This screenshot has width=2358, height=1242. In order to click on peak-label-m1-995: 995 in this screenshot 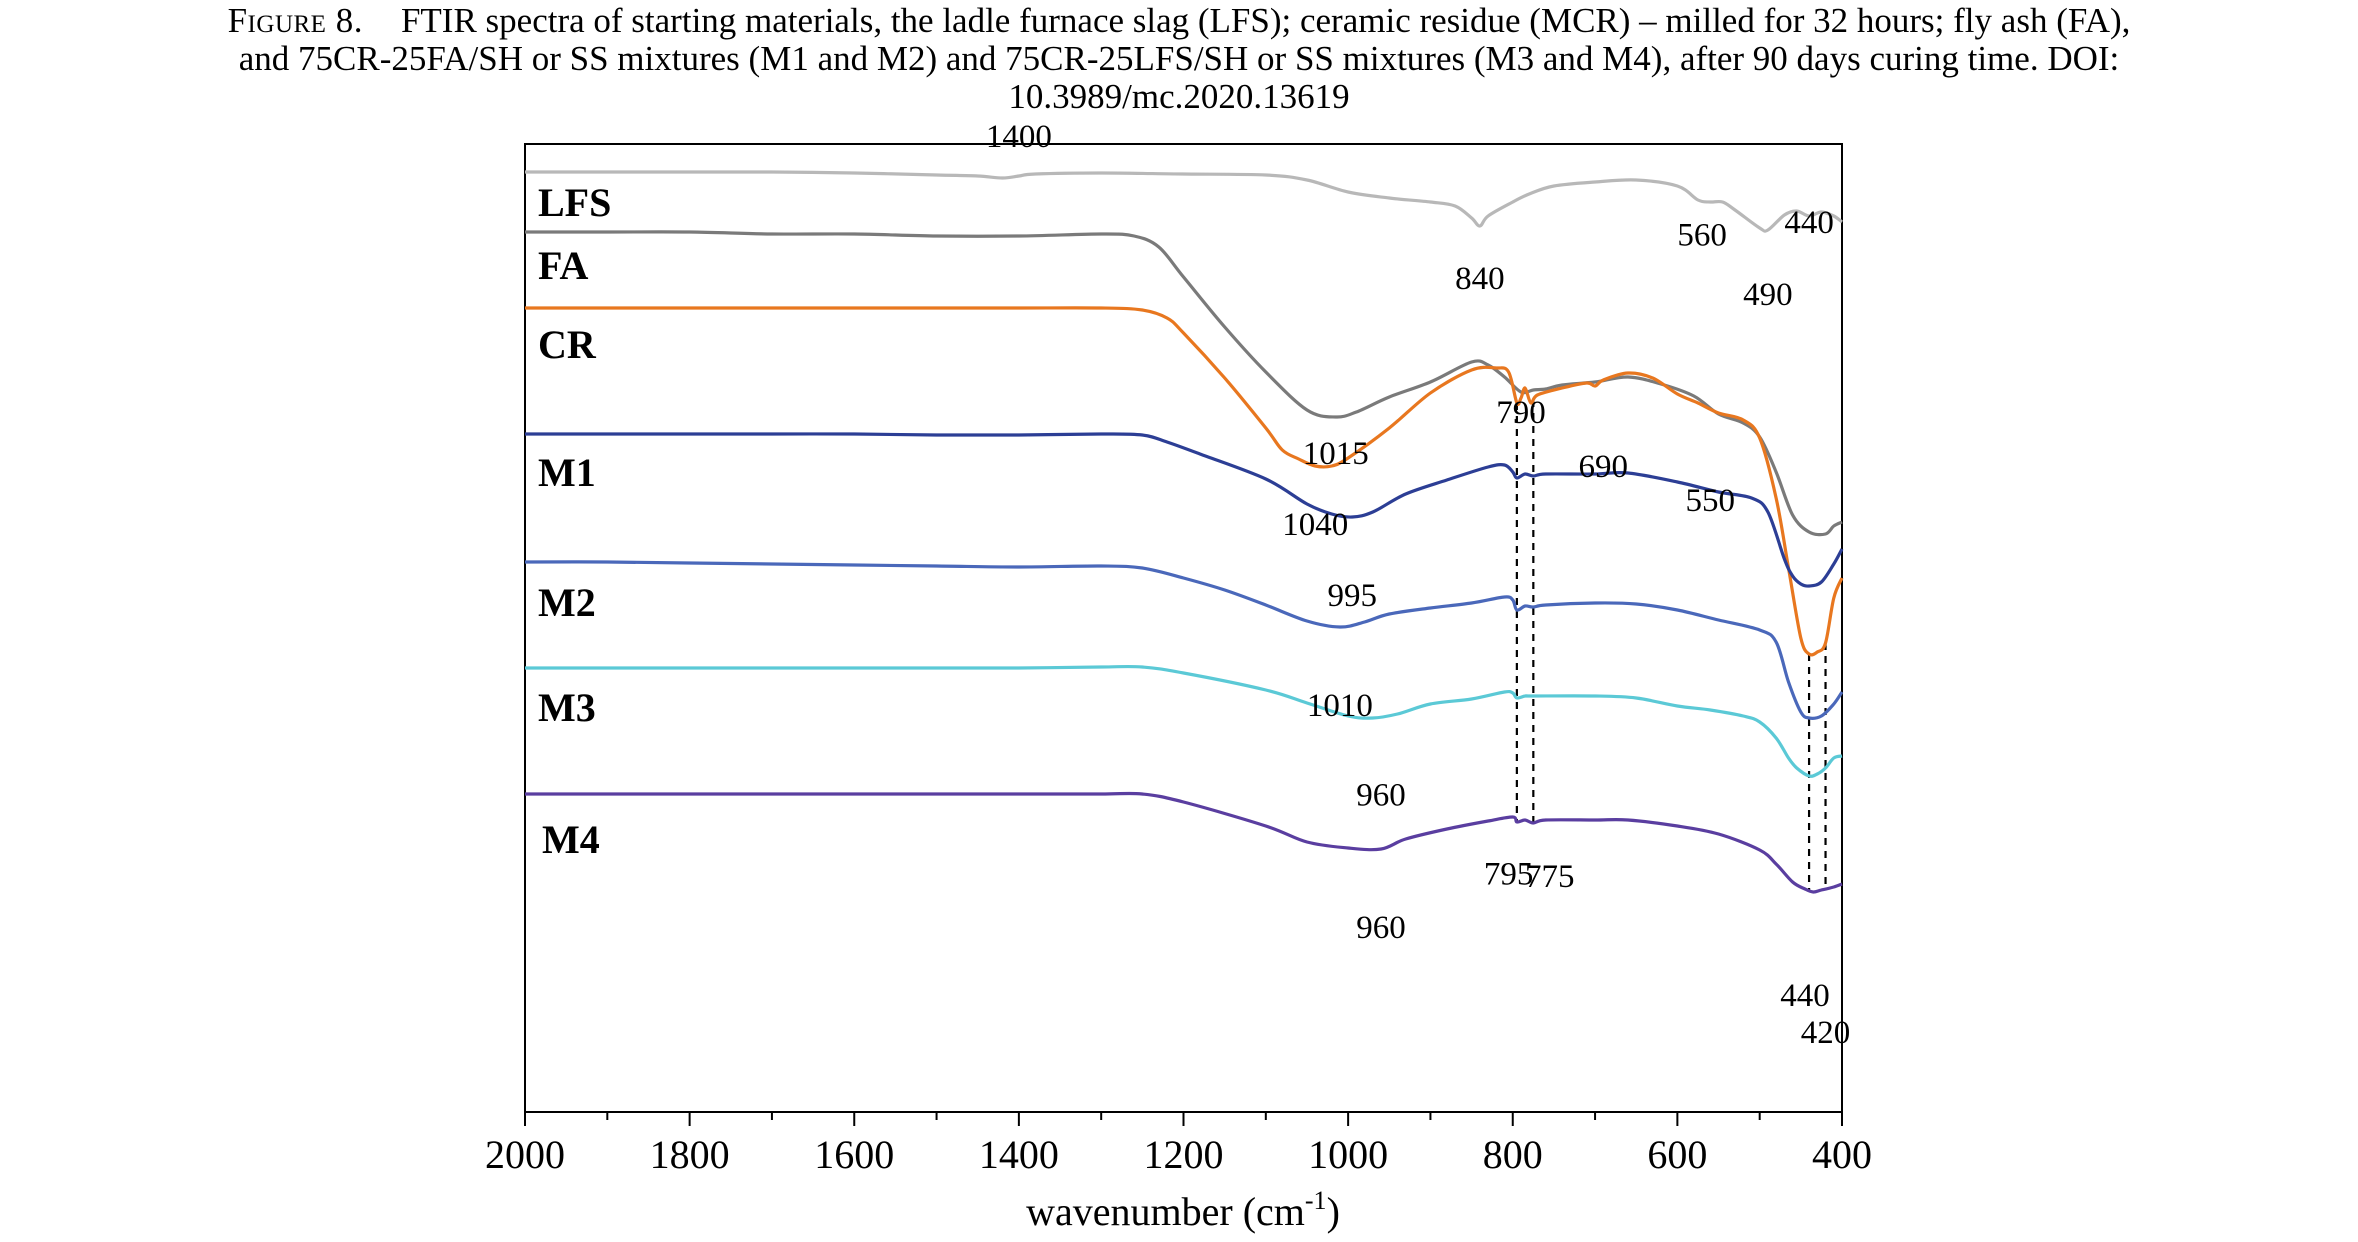, I will do `click(1352, 596)`.